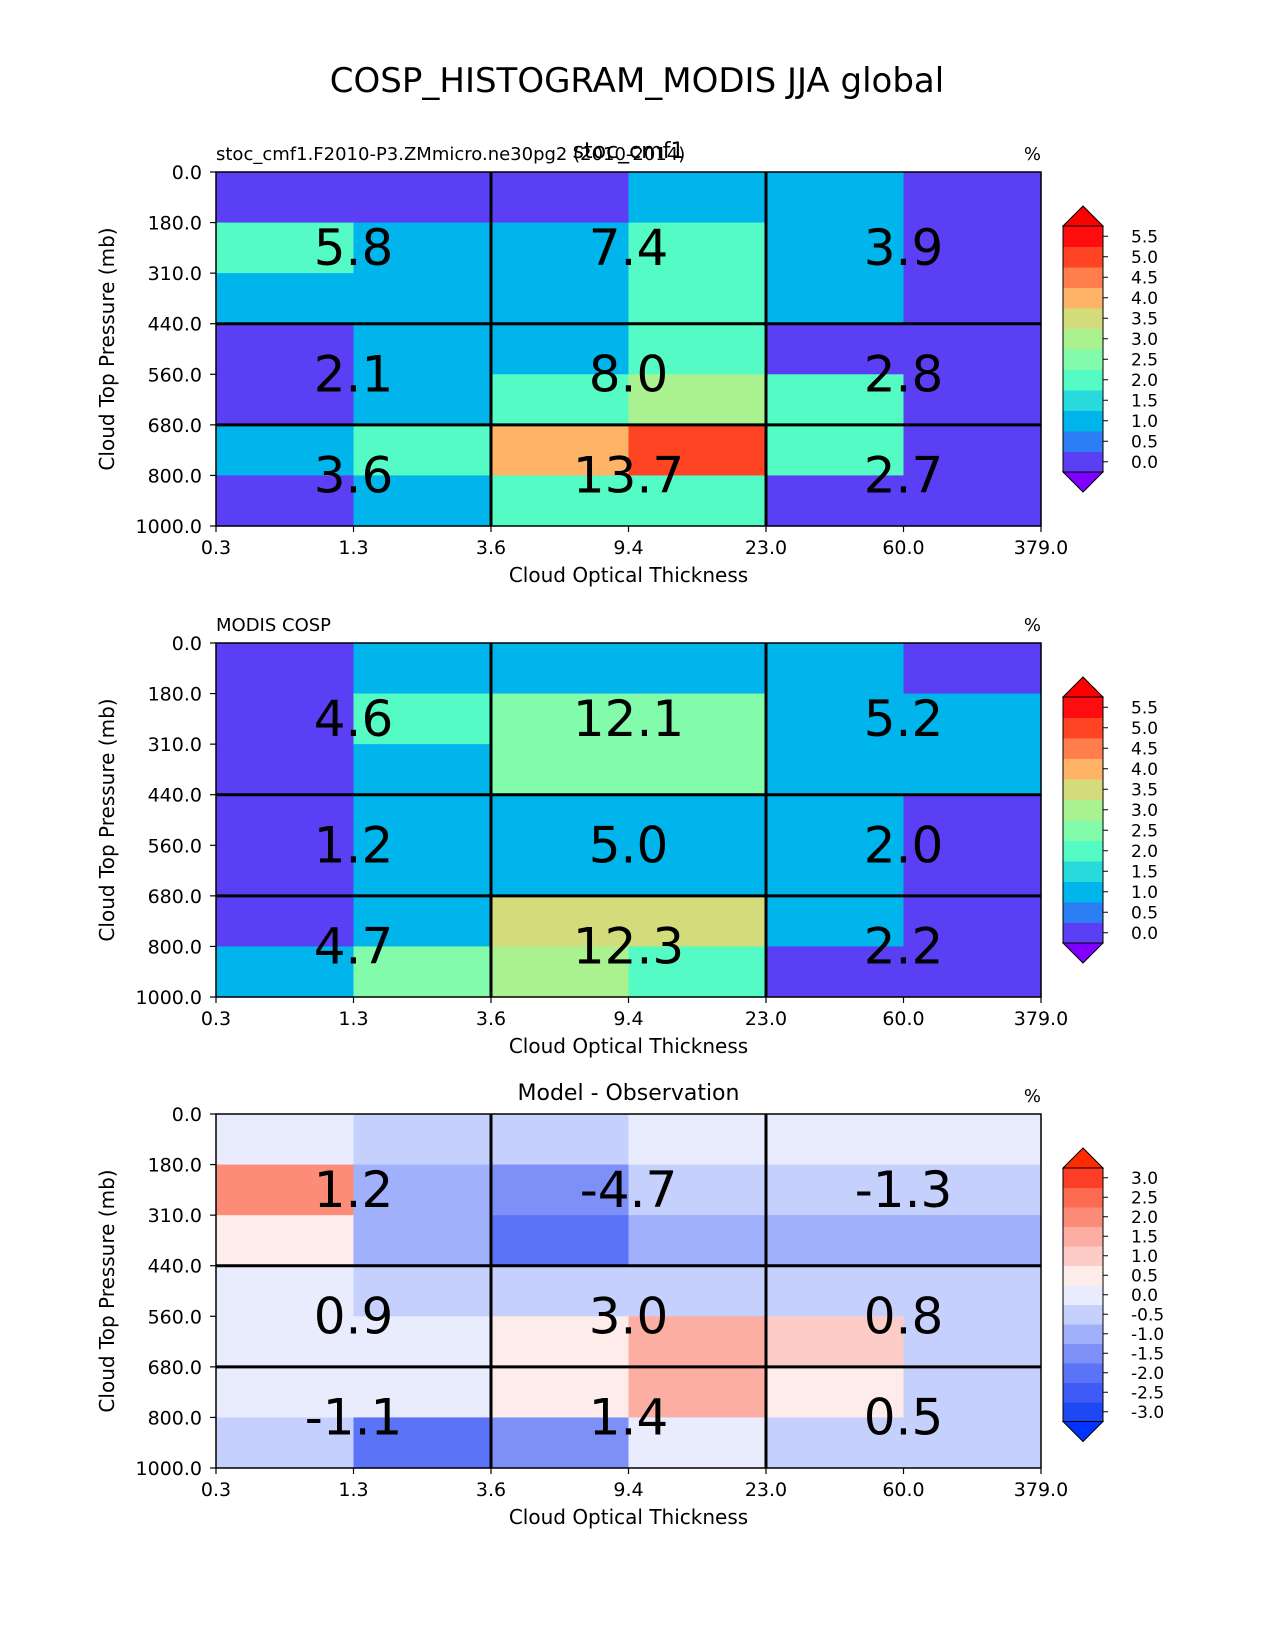  I want to click on x-tick-label: 9.4, so click(628, 548).